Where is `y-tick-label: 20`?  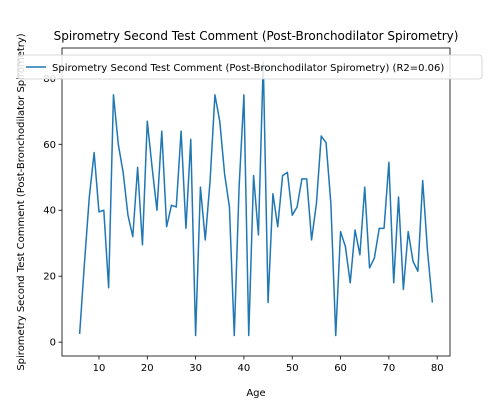
y-tick-label: 20 is located at coordinates (49, 277).